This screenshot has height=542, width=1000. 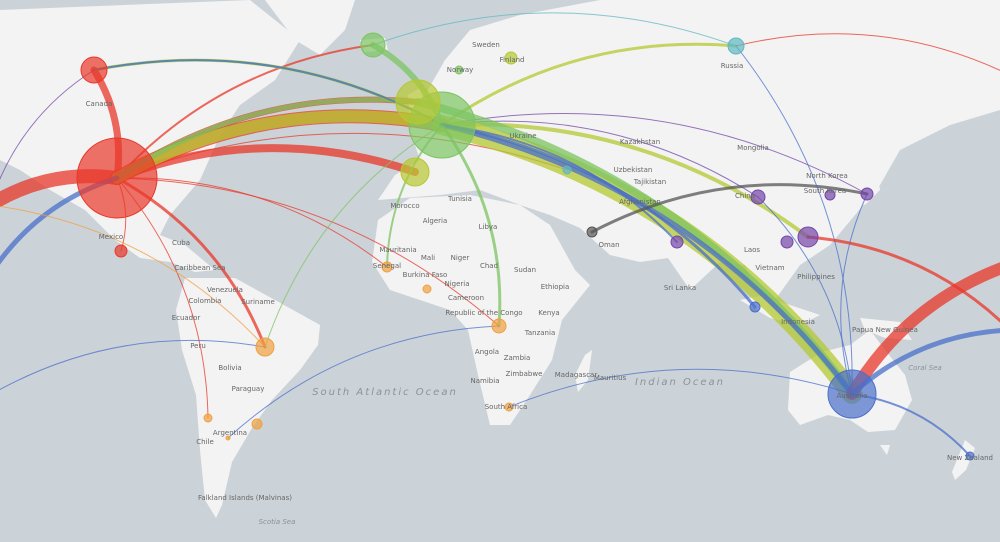 What do you see at coordinates (225, 290) in the screenshot?
I see `country-label: Venezuela` at bounding box center [225, 290].